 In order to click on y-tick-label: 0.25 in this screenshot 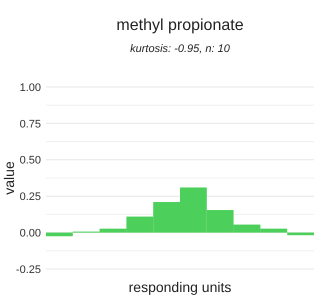, I will do `click(30, 197)`.